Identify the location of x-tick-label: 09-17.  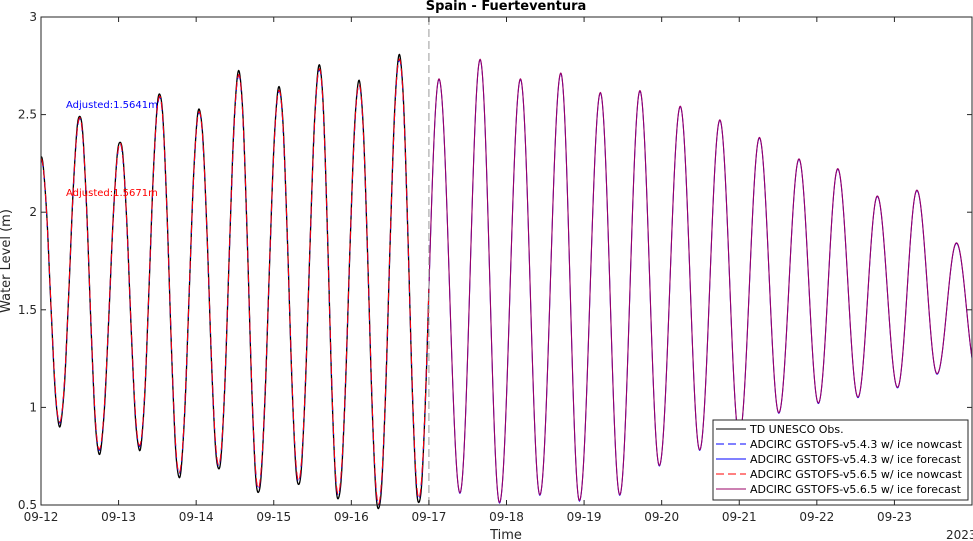
(428, 517).